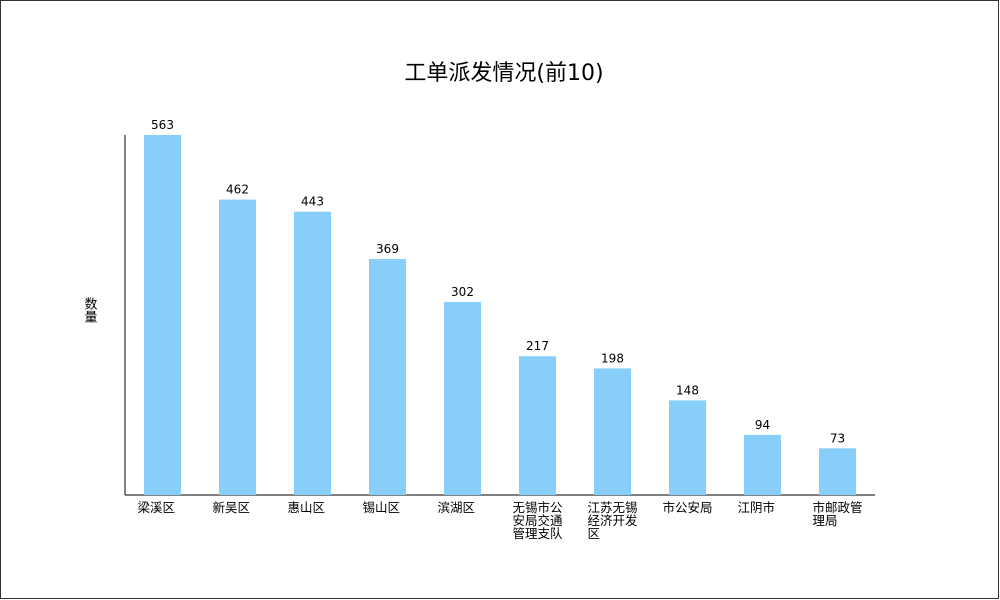  I want to click on value-label: 369, so click(387, 249).